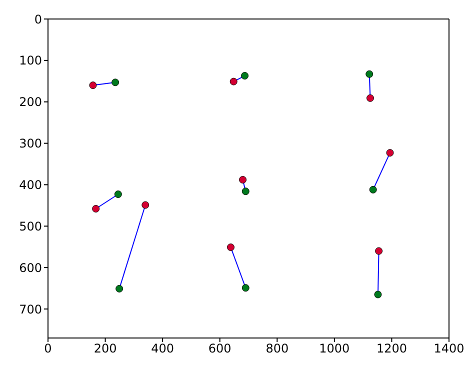 This screenshot has height=370, width=474. Describe the element at coordinates (30, 309) in the screenshot. I see `y-tick-label: 700` at that location.